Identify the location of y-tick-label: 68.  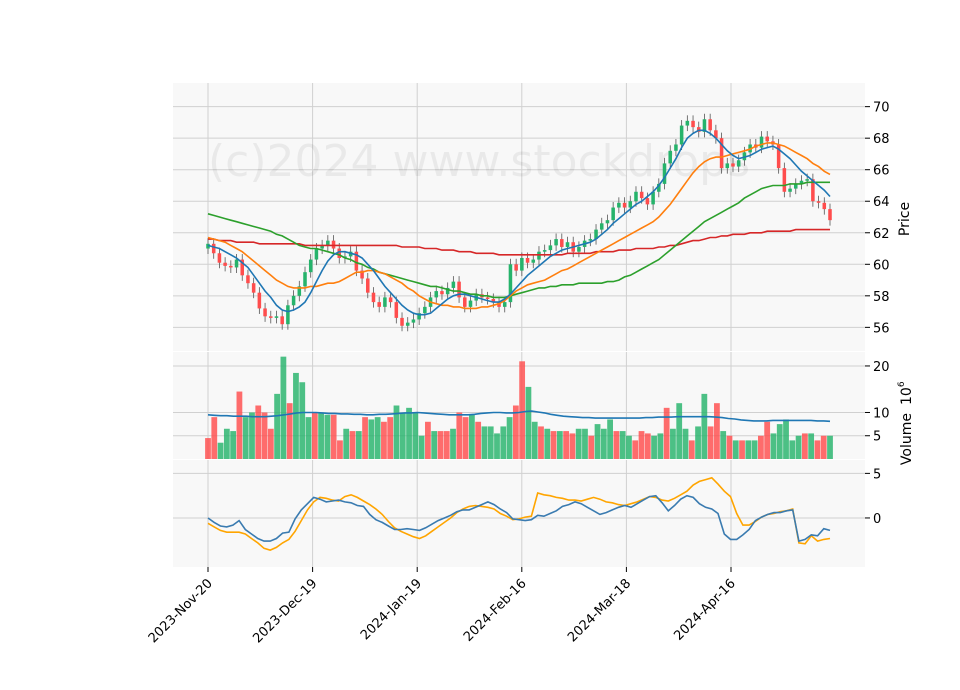
(881, 139).